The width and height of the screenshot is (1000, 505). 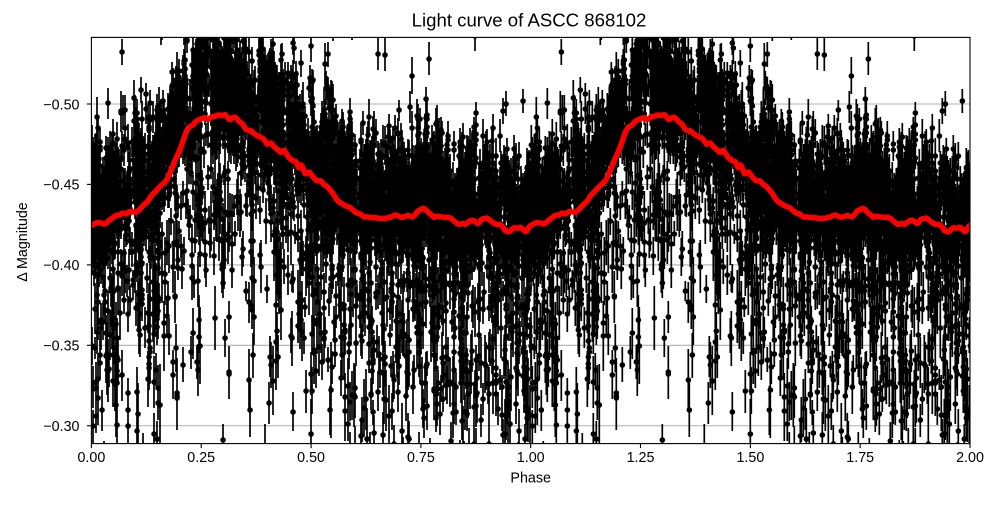 What do you see at coordinates (529, 20) in the screenshot?
I see `svg-text: Light curve of ASCC 868102` at bounding box center [529, 20].